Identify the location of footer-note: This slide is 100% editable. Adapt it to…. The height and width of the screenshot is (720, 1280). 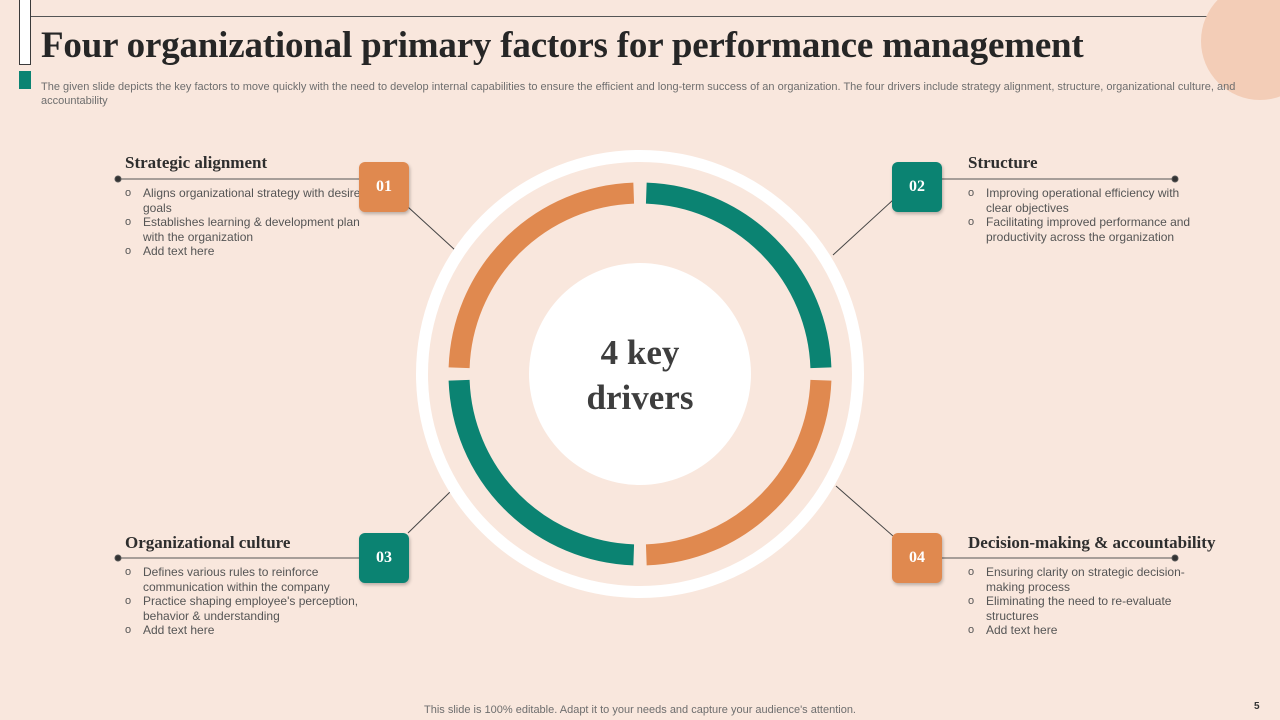
(640, 710).